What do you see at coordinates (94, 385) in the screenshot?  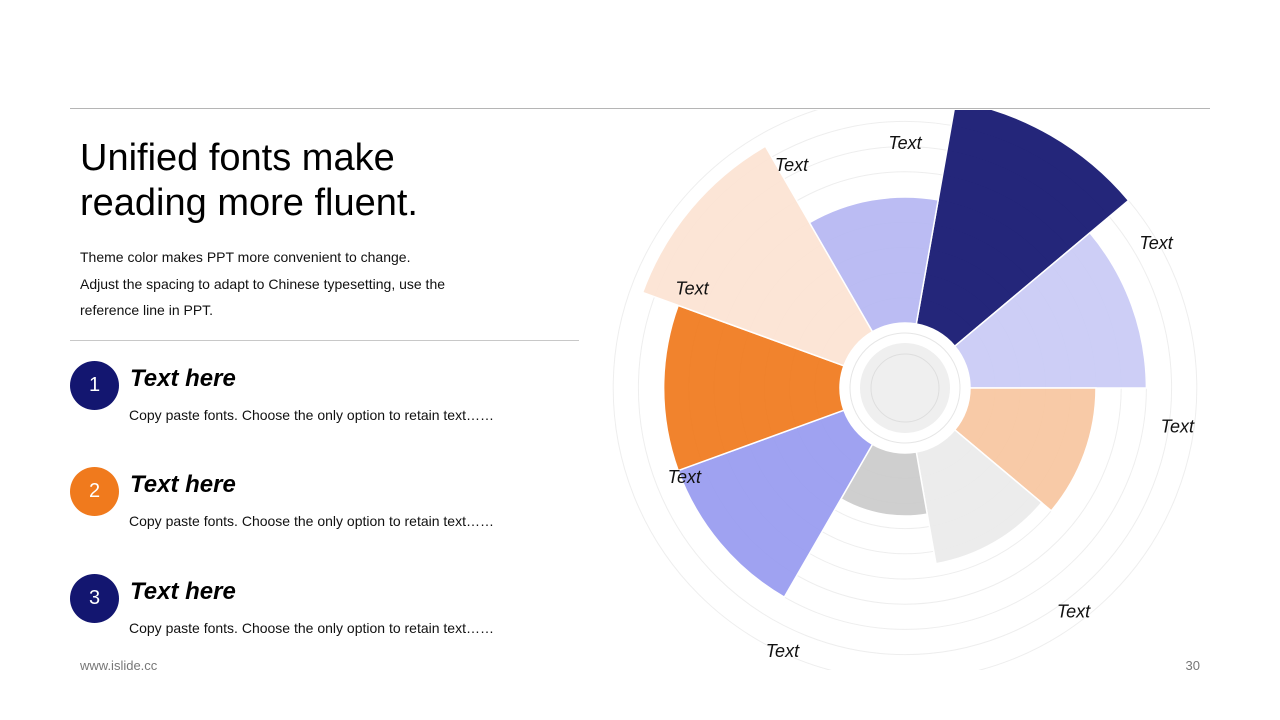 I see `number-badge-1: 1` at bounding box center [94, 385].